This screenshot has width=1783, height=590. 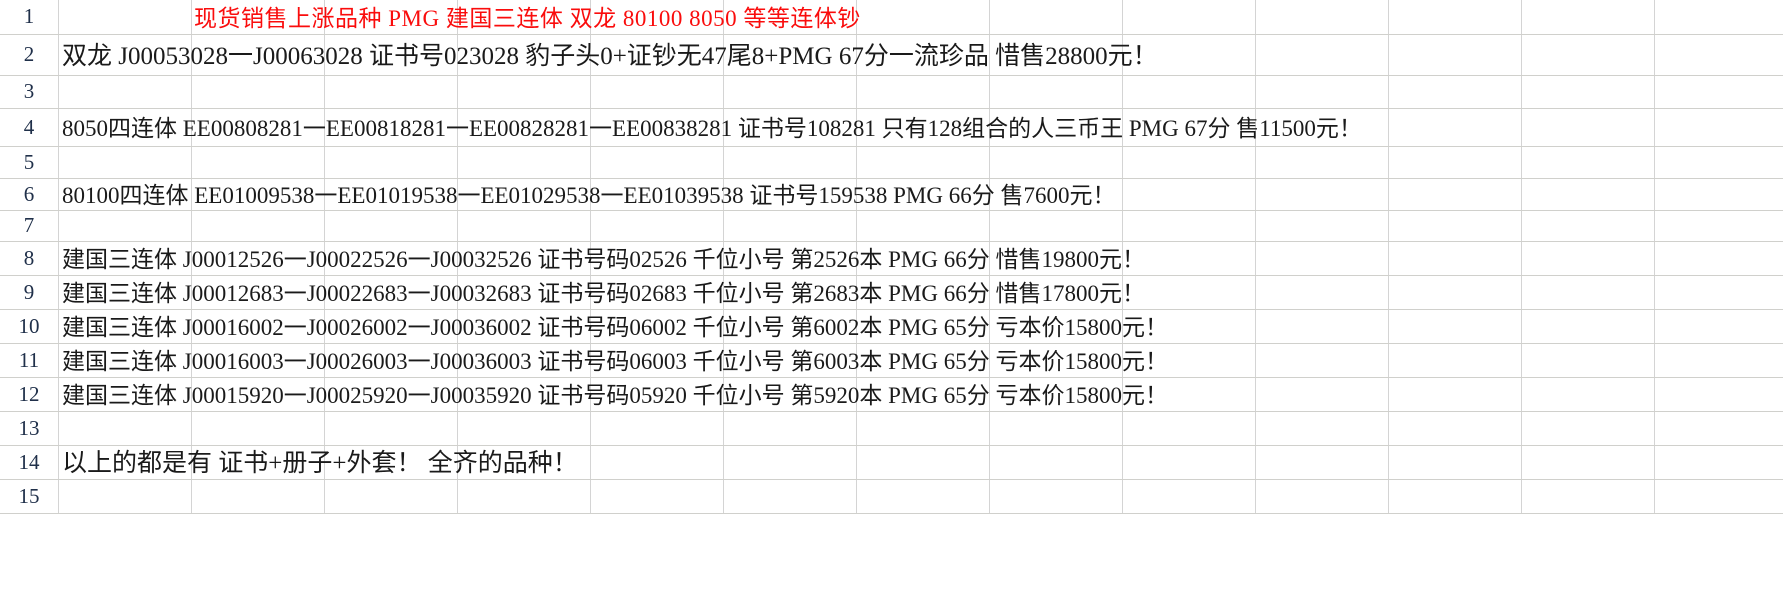 I want to click on cell-r3-c1, so click(x=125, y=92).